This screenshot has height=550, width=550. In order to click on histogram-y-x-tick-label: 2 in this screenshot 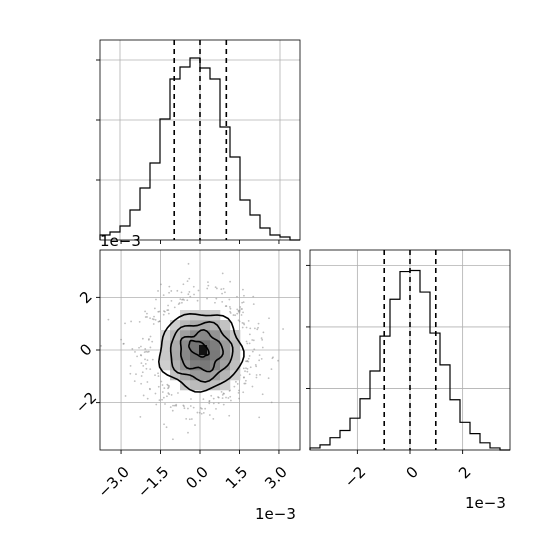, I will do `click(464, 472)`.